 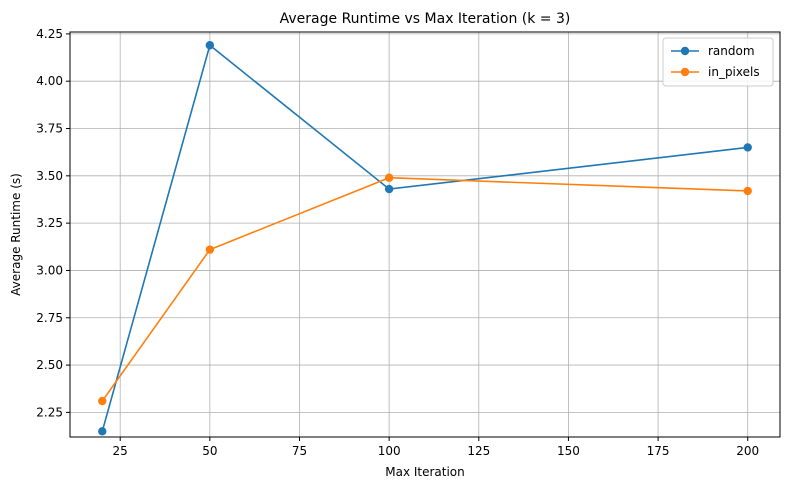 I want to click on legend-label: random, so click(x=731, y=51).